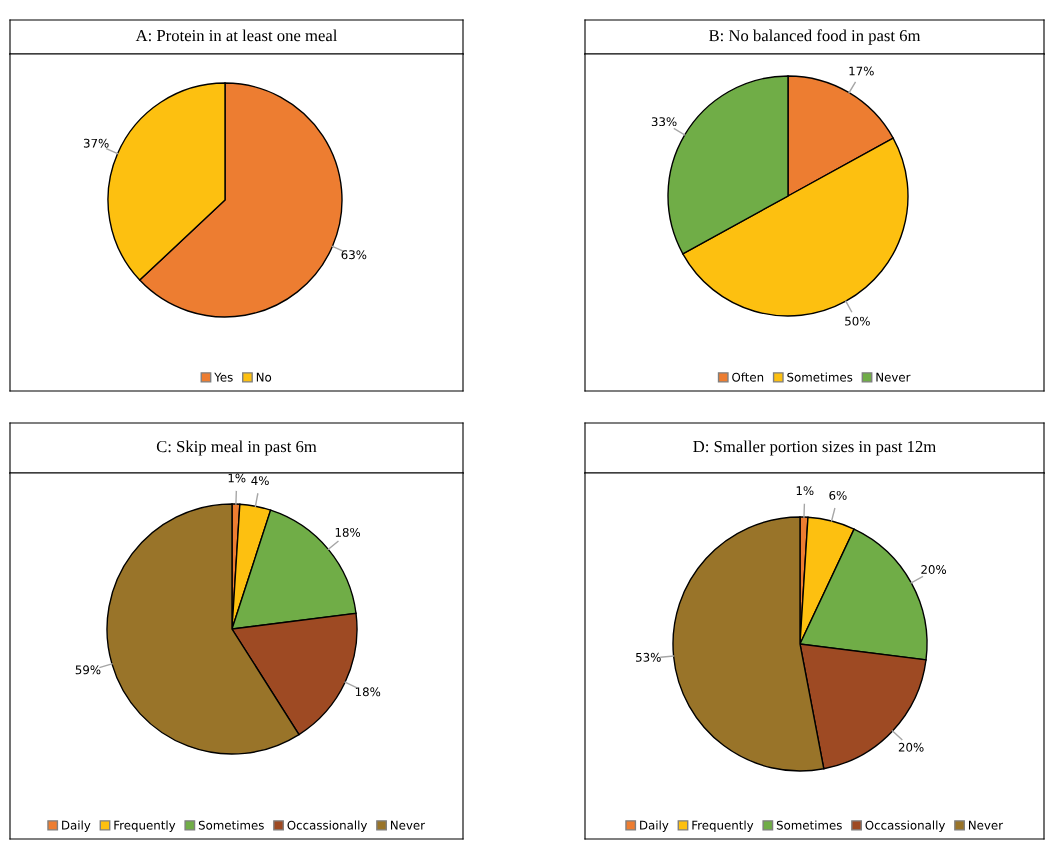 This screenshot has width=1046, height=841. What do you see at coordinates (857, 321) in the screenshot?
I see `data-label: 50%` at bounding box center [857, 321].